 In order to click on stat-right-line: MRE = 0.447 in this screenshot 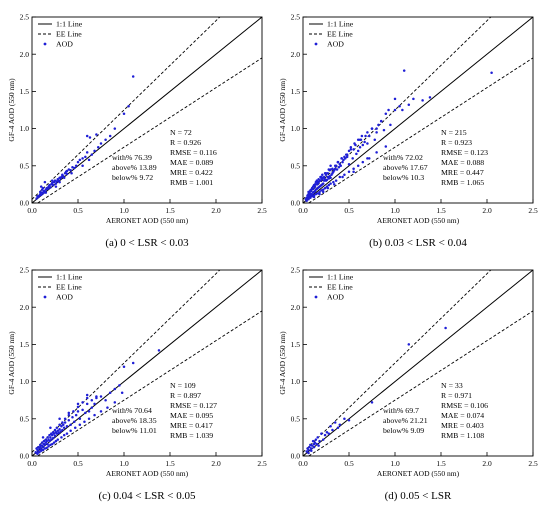, I will do `click(462, 172)`.